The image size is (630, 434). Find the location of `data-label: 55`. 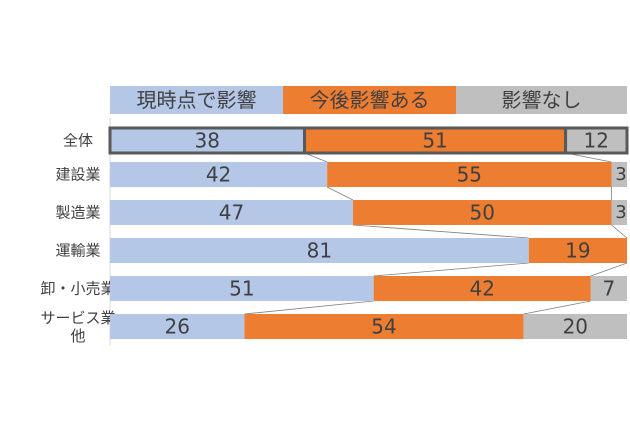

data-label: 55 is located at coordinates (469, 175).